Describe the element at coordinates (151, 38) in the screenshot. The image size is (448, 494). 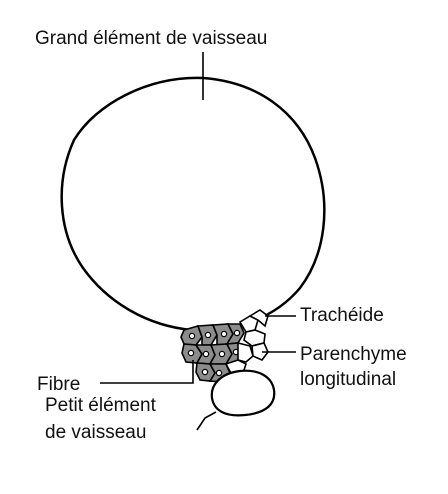
I see `label-large-vessel: Grand élément de vaisseau` at that location.